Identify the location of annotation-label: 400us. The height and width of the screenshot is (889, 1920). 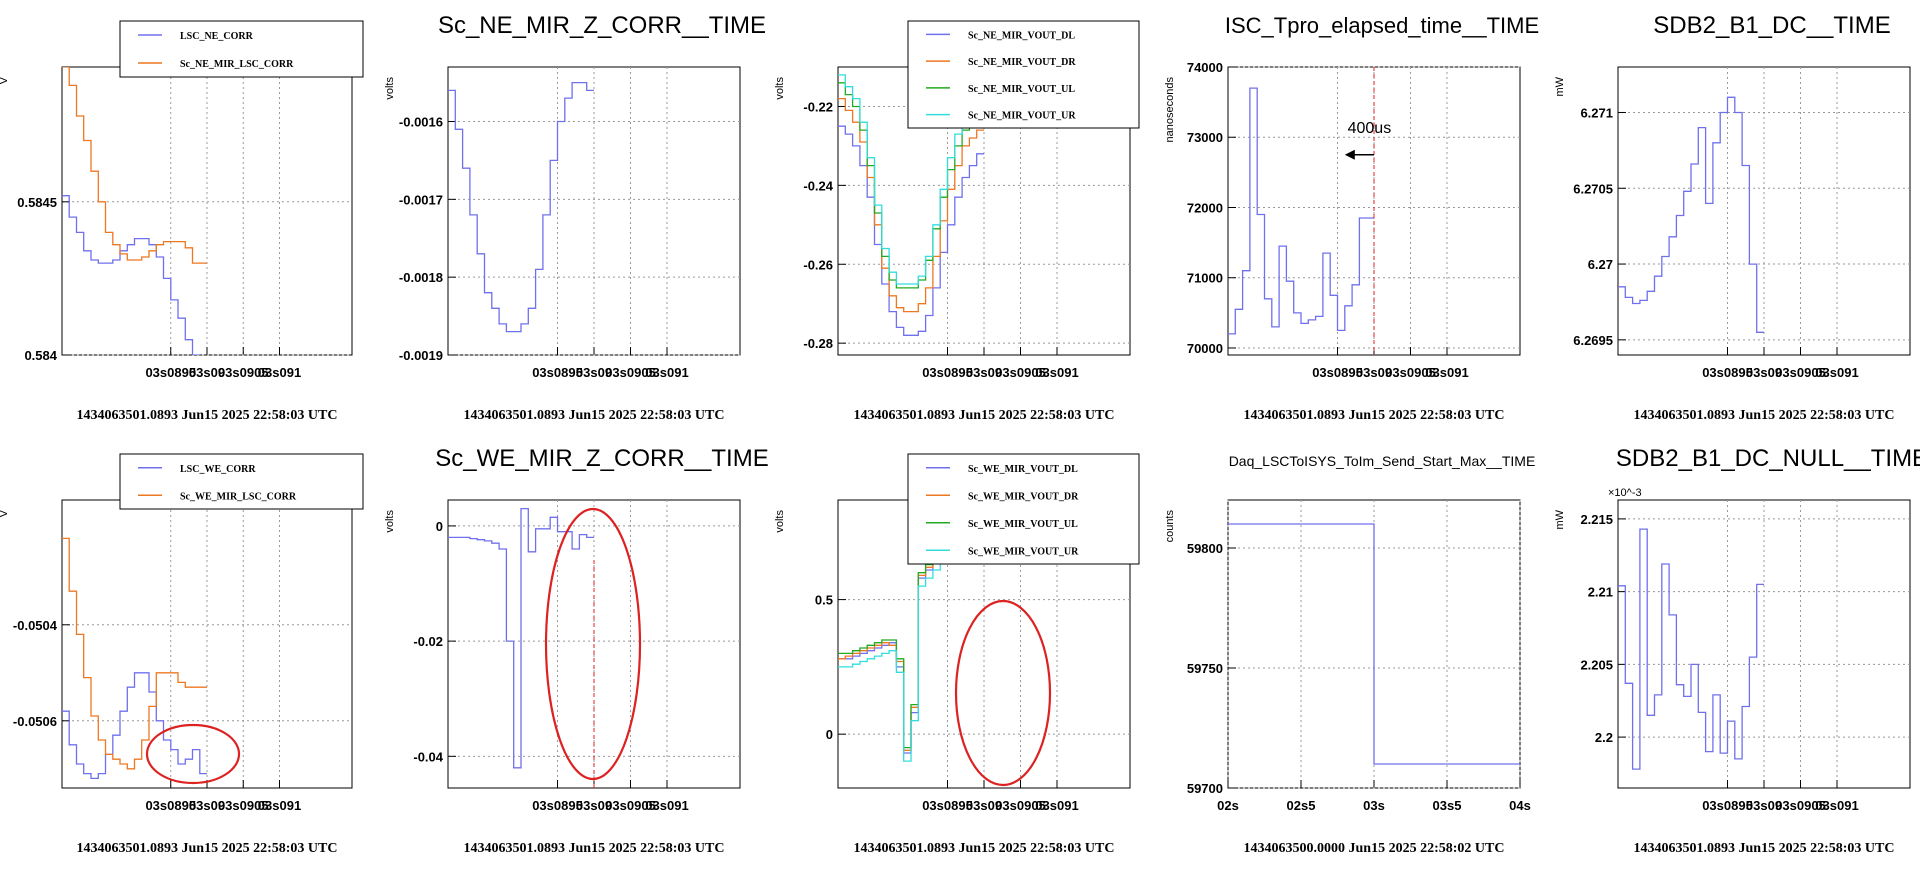
(1370, 128).